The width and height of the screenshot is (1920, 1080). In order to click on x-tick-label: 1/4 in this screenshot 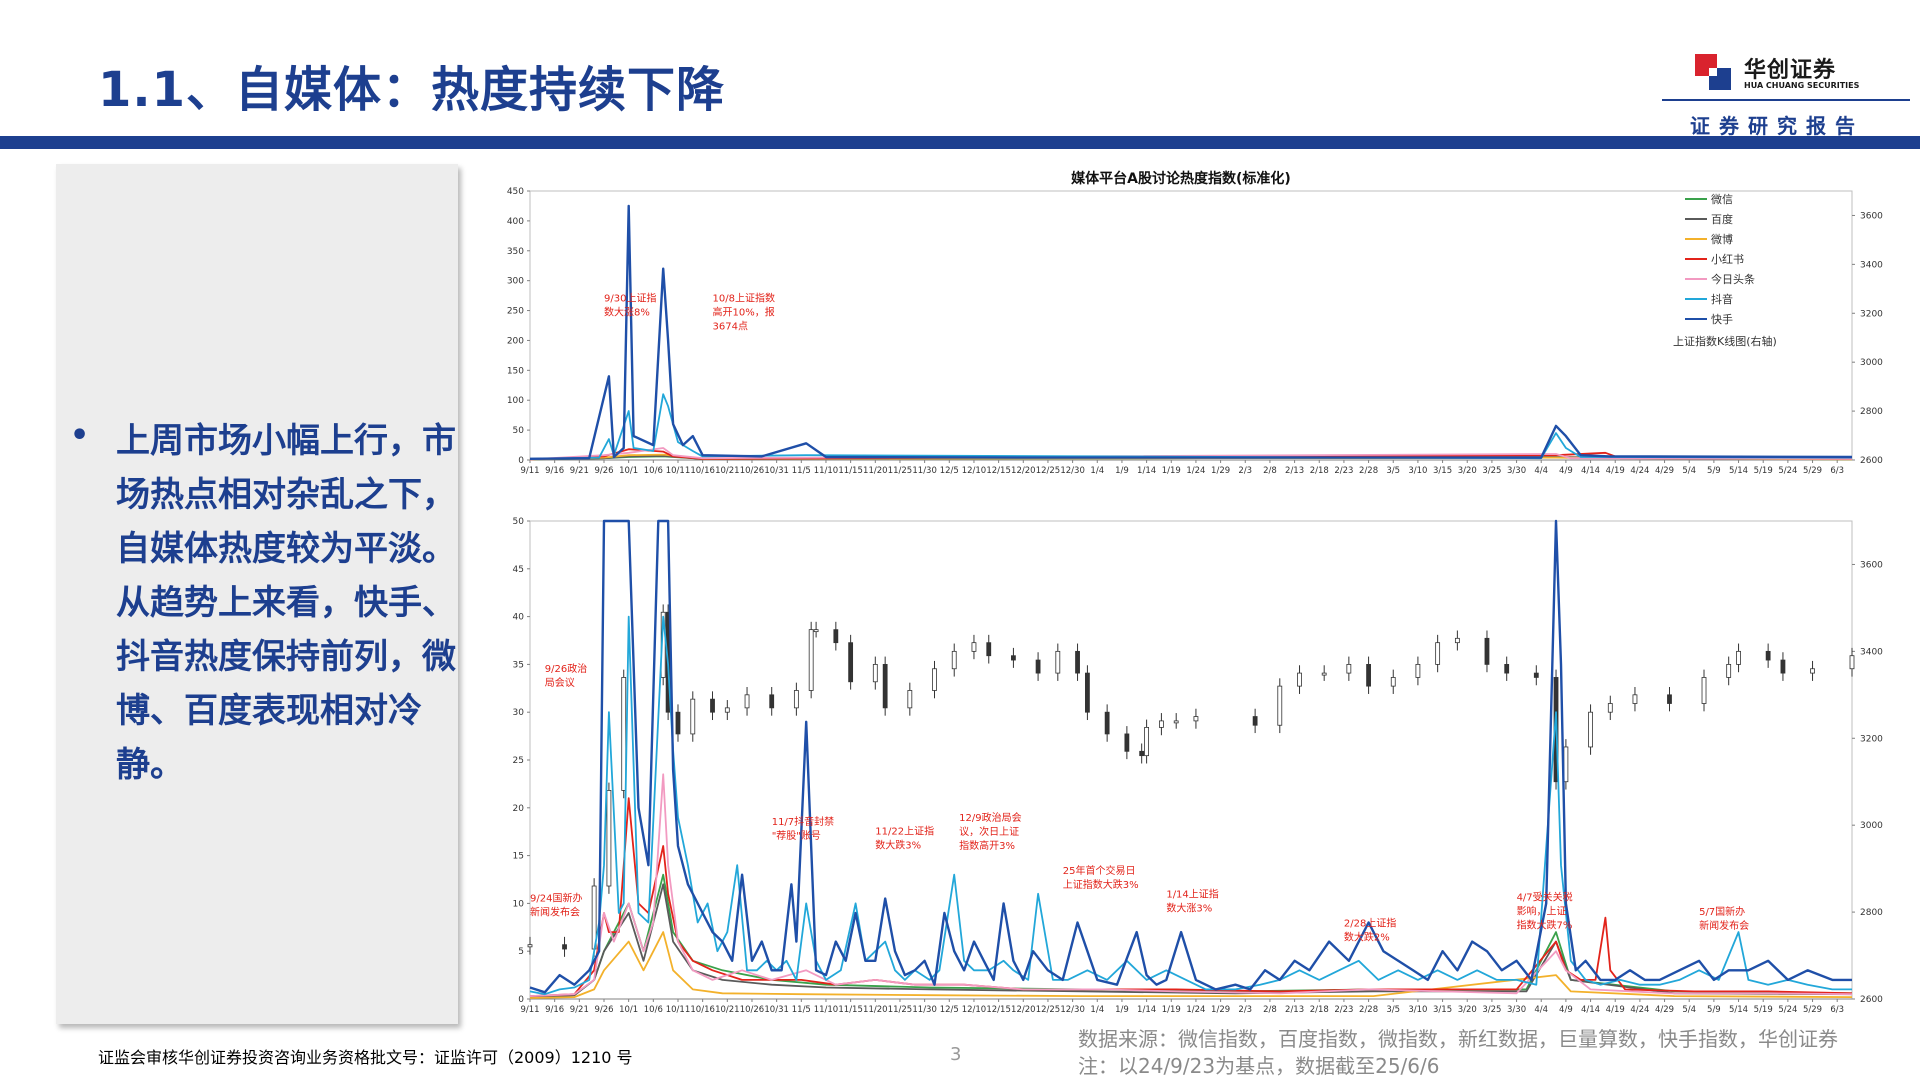, I will do `click(1097, 471)`.